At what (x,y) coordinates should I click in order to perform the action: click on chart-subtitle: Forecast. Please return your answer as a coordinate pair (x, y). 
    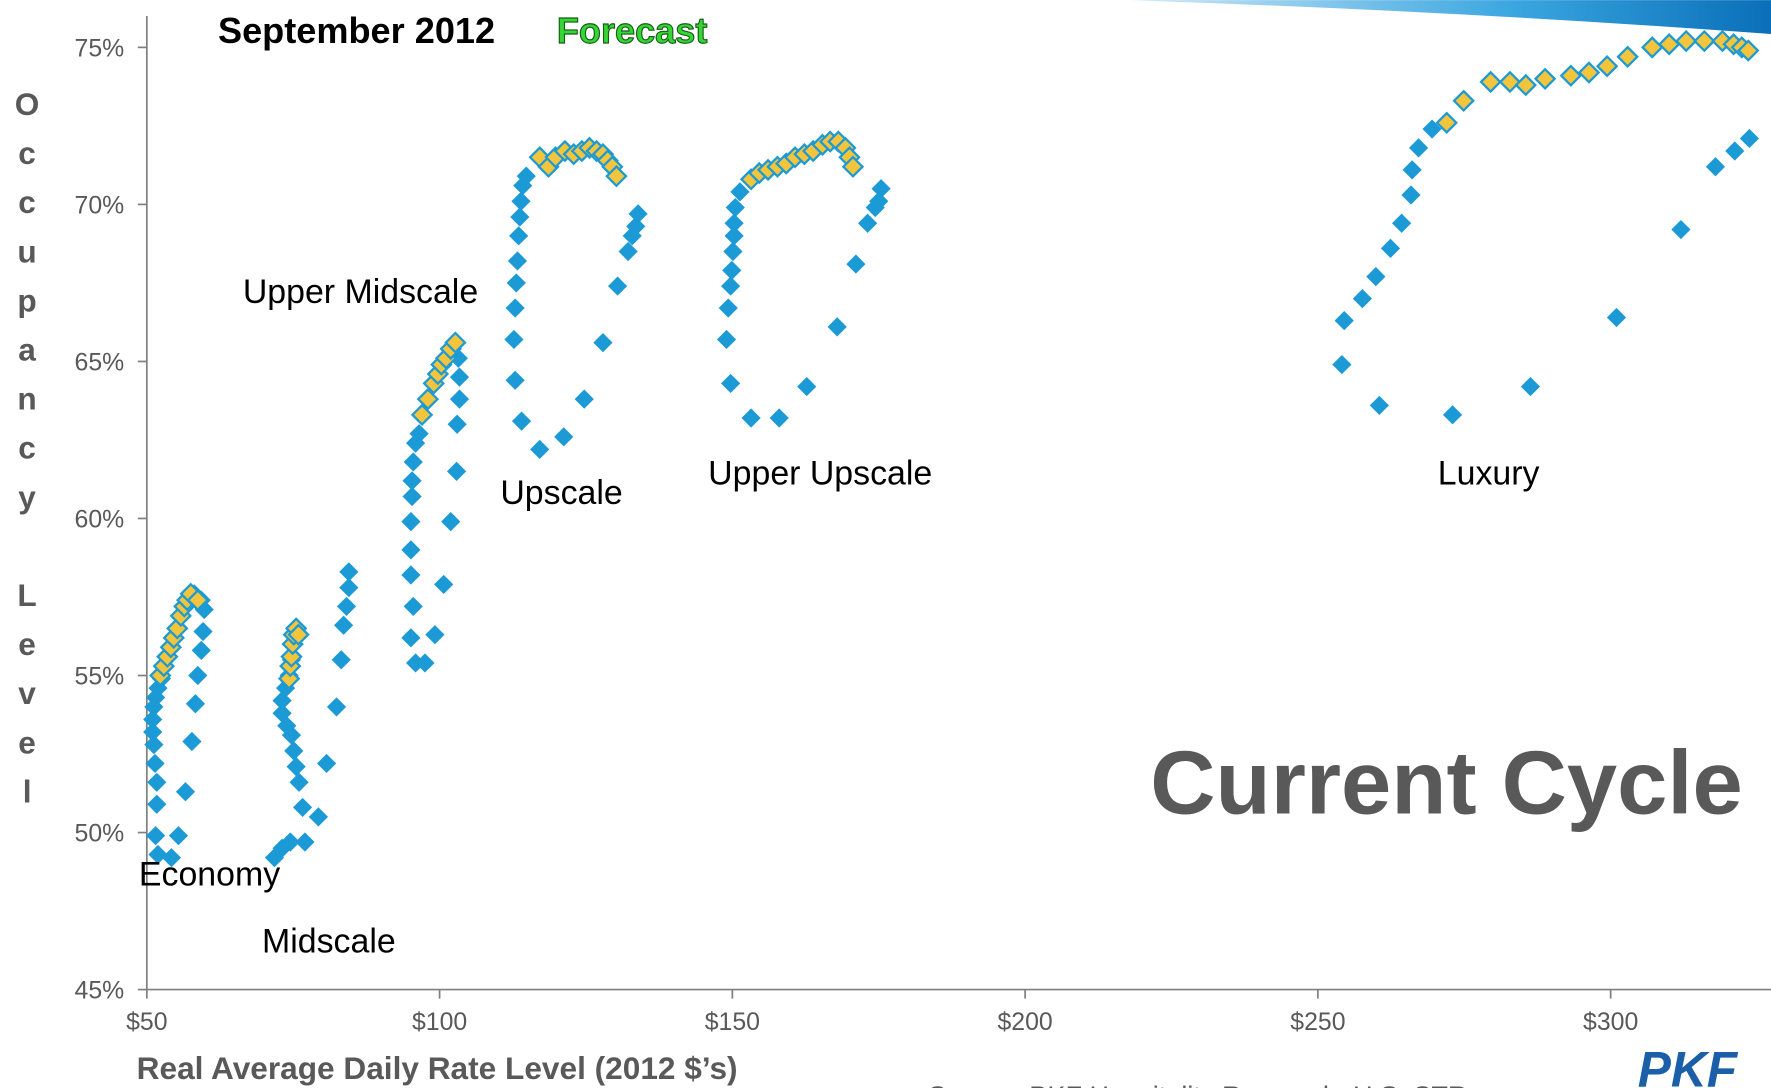
    Looking at the image, I should click on (632, 30).